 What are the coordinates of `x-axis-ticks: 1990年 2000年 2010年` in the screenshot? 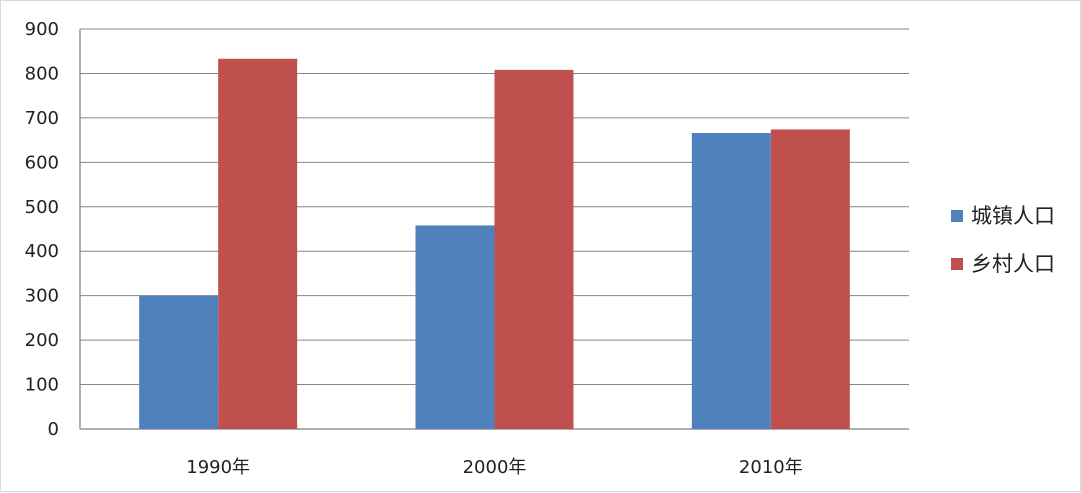 It's located at (494, 467).